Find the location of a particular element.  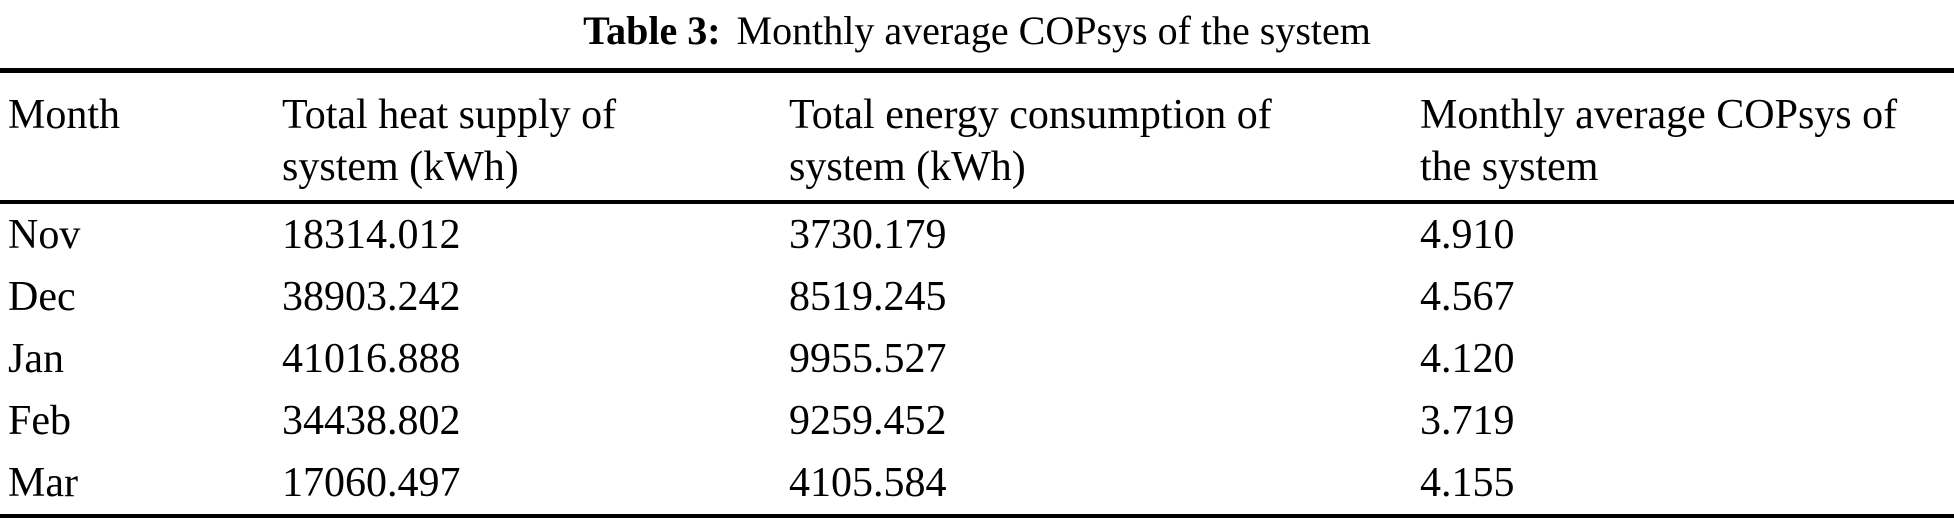

column-header-heat-supply-label: Total heat supply of system (kWh) is located at coordinates (449, 141).